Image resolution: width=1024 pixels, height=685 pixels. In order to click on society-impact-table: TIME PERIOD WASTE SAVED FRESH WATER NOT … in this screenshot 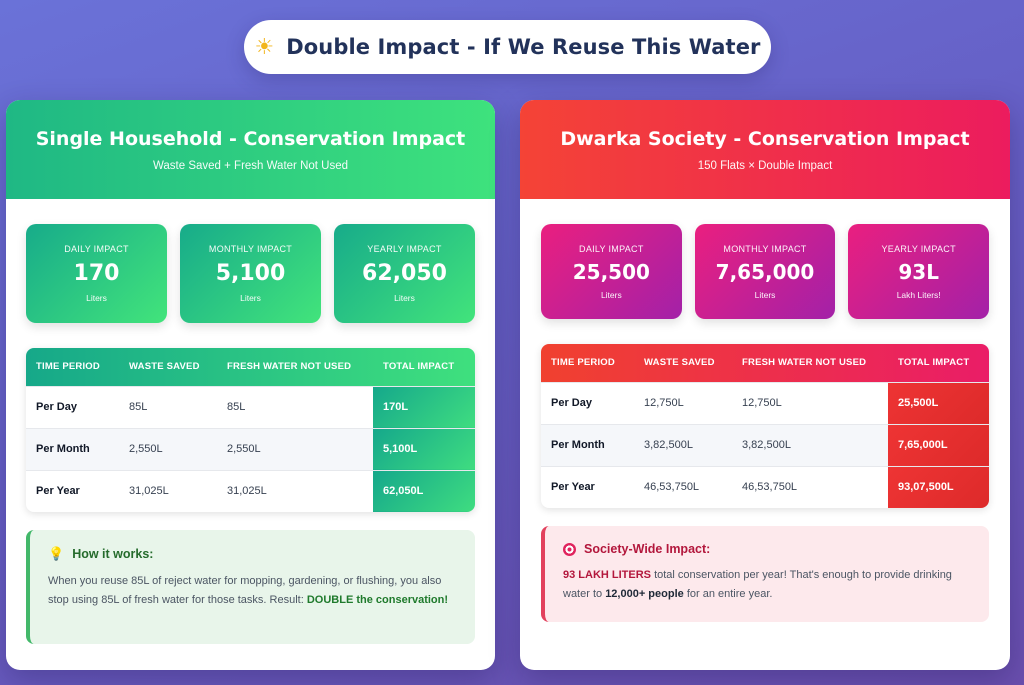, I will do `click(765, 426)`.